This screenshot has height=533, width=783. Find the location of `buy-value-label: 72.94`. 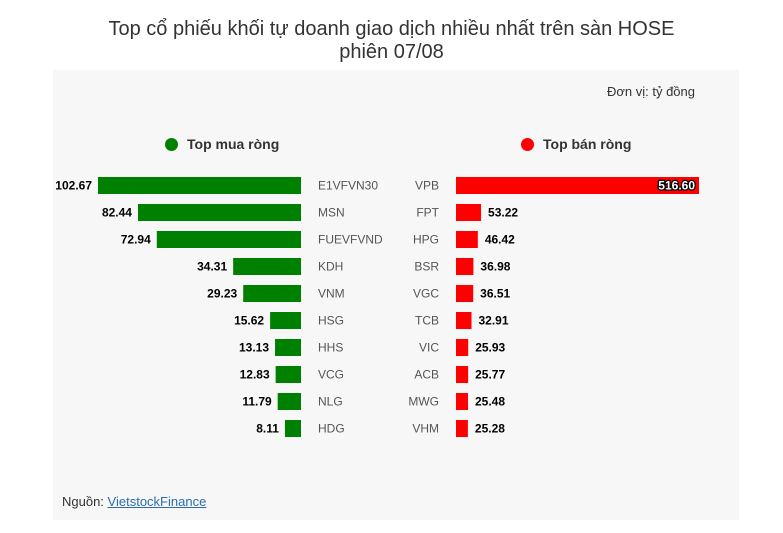

buy-value-label: 72.94 is located at coordinates (136, 240).